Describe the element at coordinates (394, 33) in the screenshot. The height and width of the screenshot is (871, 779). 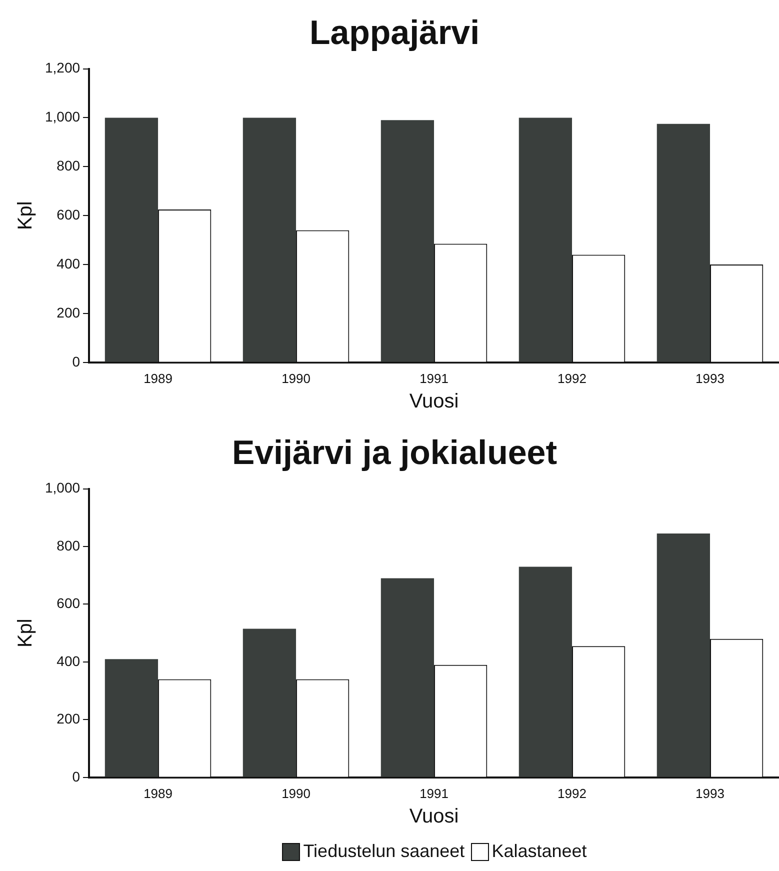
I see `chart-title: Lappajärvi` at that location.